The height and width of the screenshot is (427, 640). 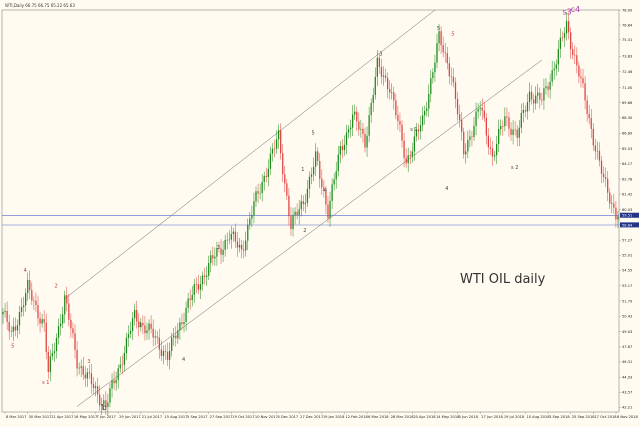 What do you see at coordinates (627, 149) in the screenshot?
I see `y-tick-label: 65.53` at bounding box center [627, 149].